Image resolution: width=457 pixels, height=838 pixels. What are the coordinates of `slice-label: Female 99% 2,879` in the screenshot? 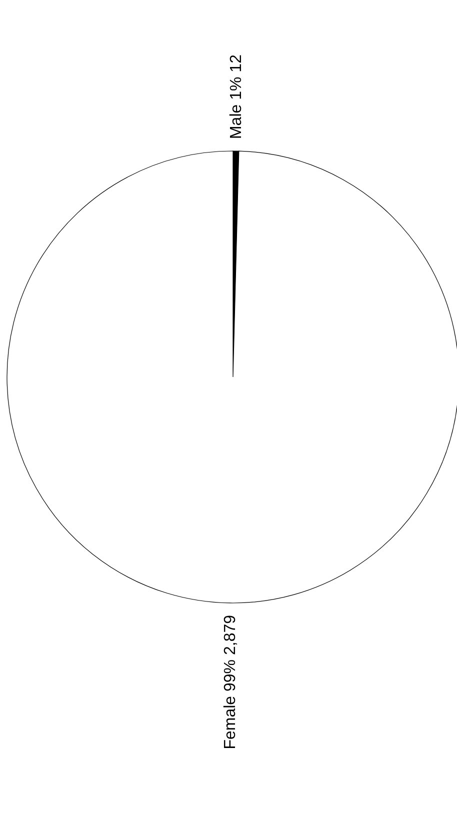 It's located at (230, 682).